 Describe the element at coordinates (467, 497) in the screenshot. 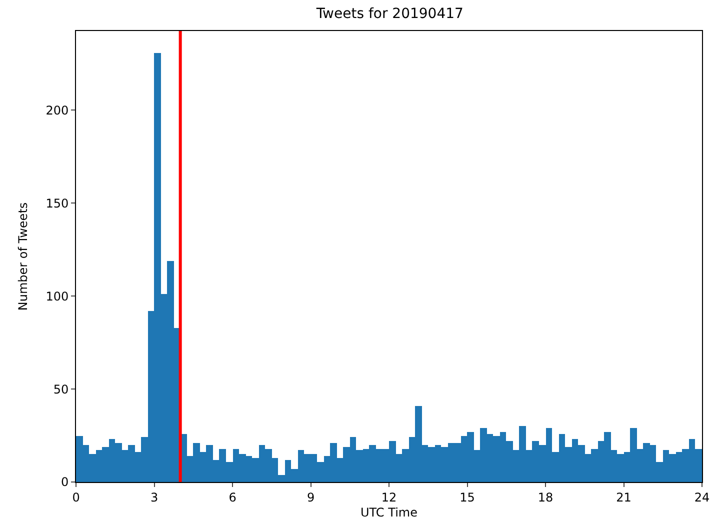

I see `x-tick-label: 15` at that location.